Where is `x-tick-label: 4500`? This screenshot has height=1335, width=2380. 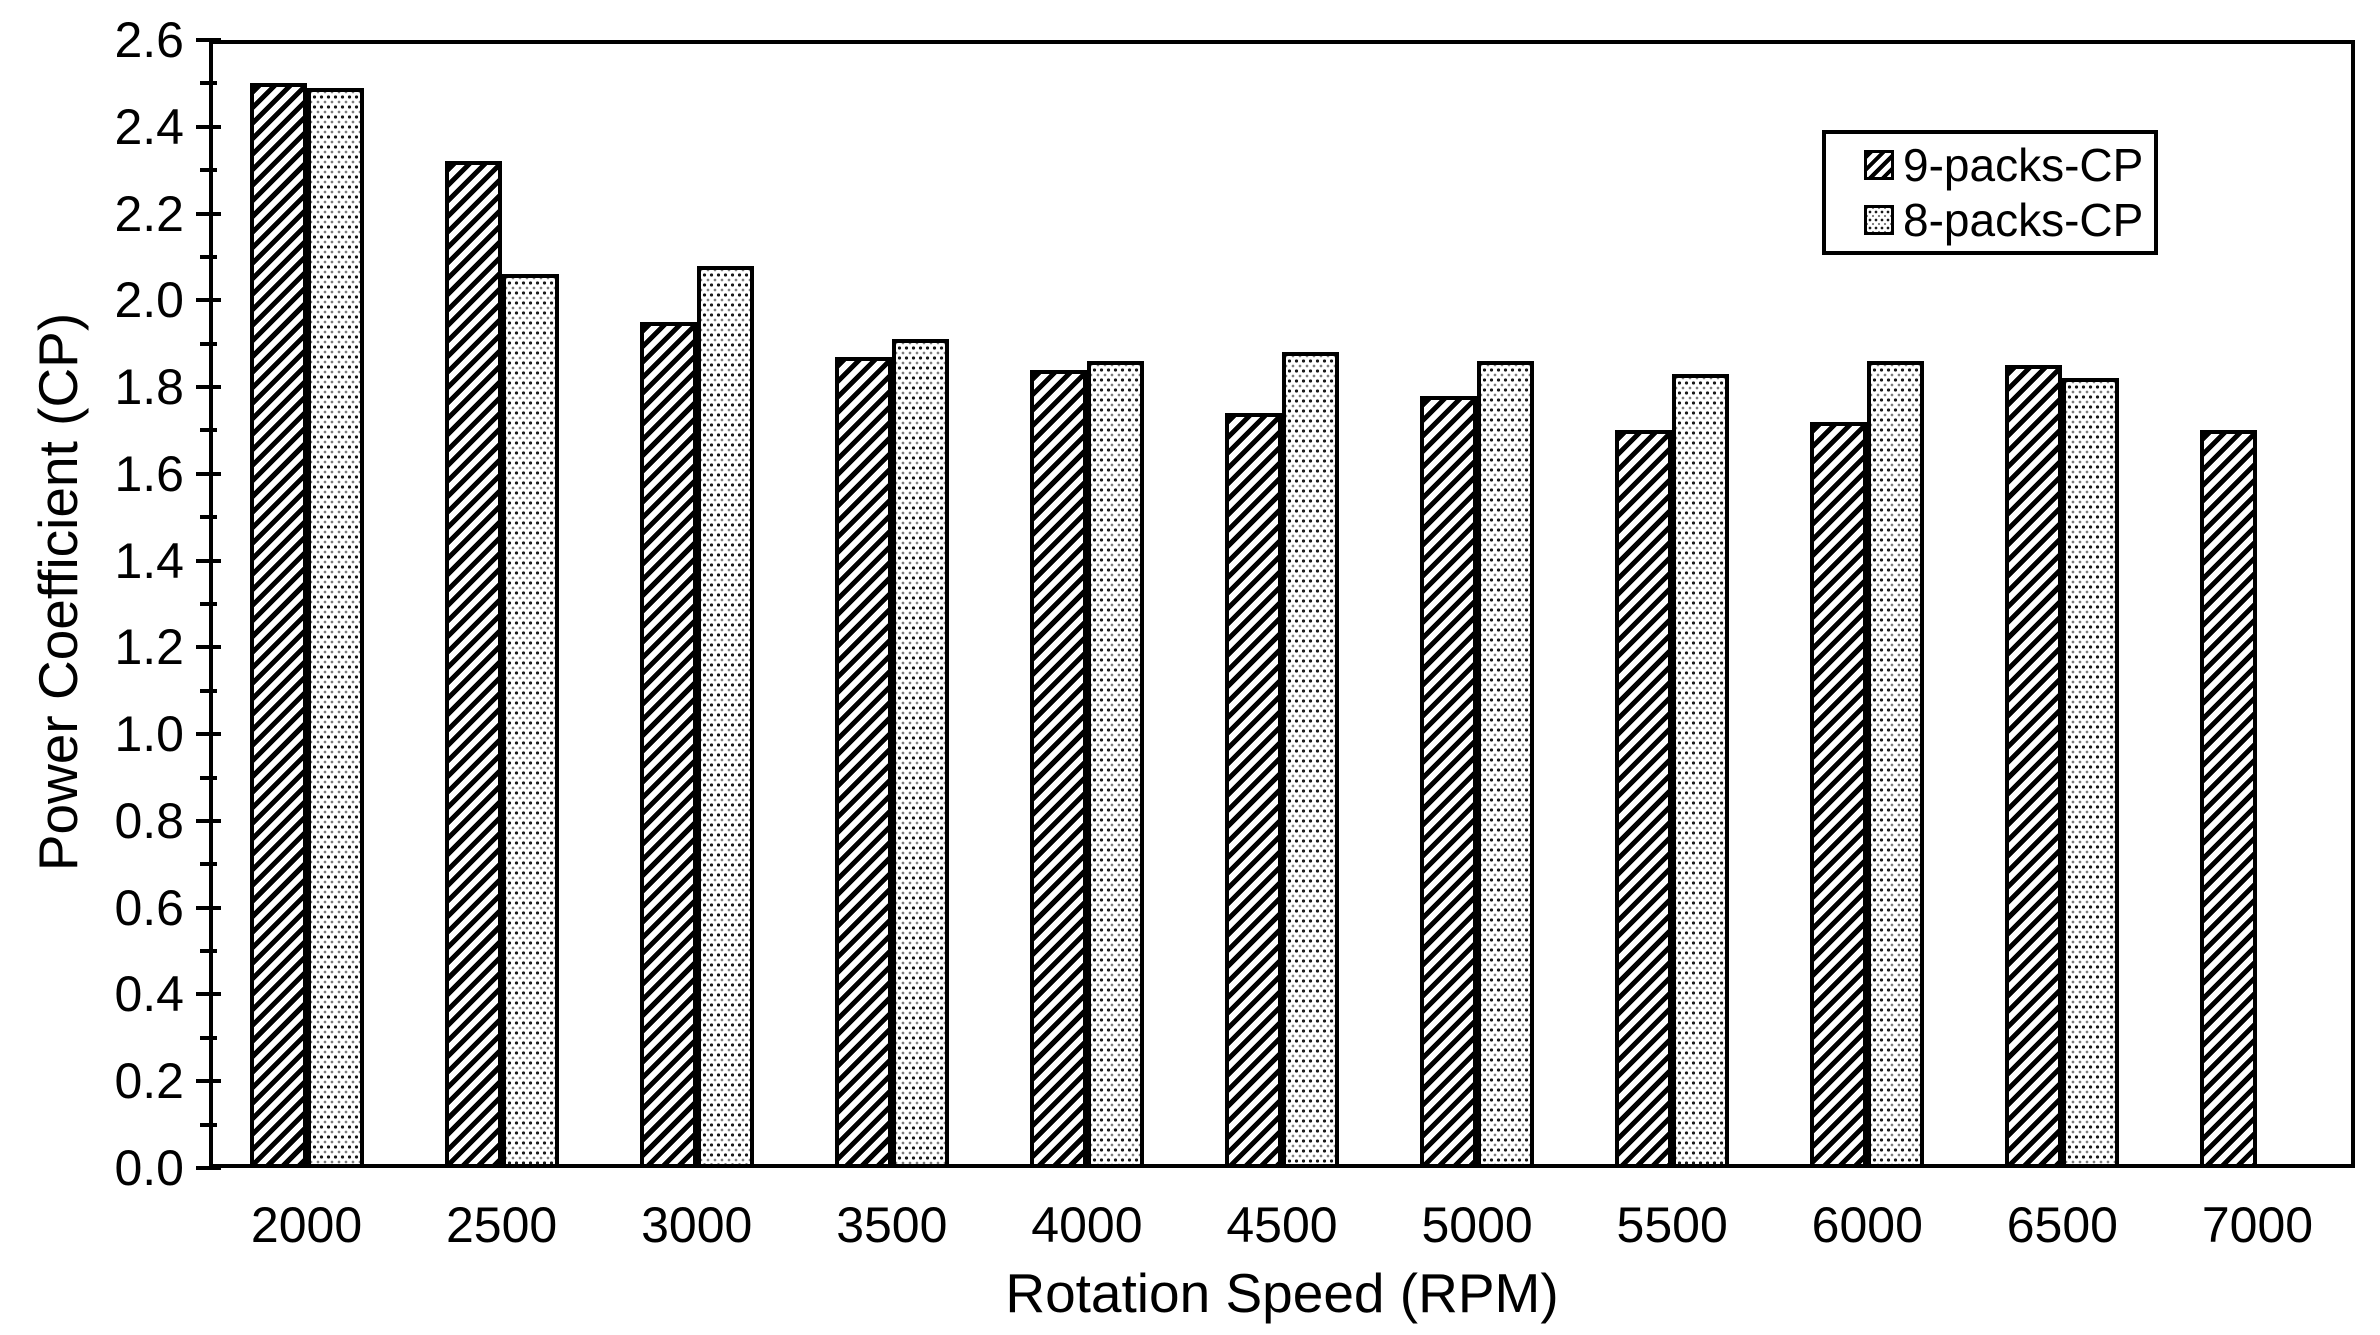
x-tick-label: 4500 is located at coordinates (1282, 1225).